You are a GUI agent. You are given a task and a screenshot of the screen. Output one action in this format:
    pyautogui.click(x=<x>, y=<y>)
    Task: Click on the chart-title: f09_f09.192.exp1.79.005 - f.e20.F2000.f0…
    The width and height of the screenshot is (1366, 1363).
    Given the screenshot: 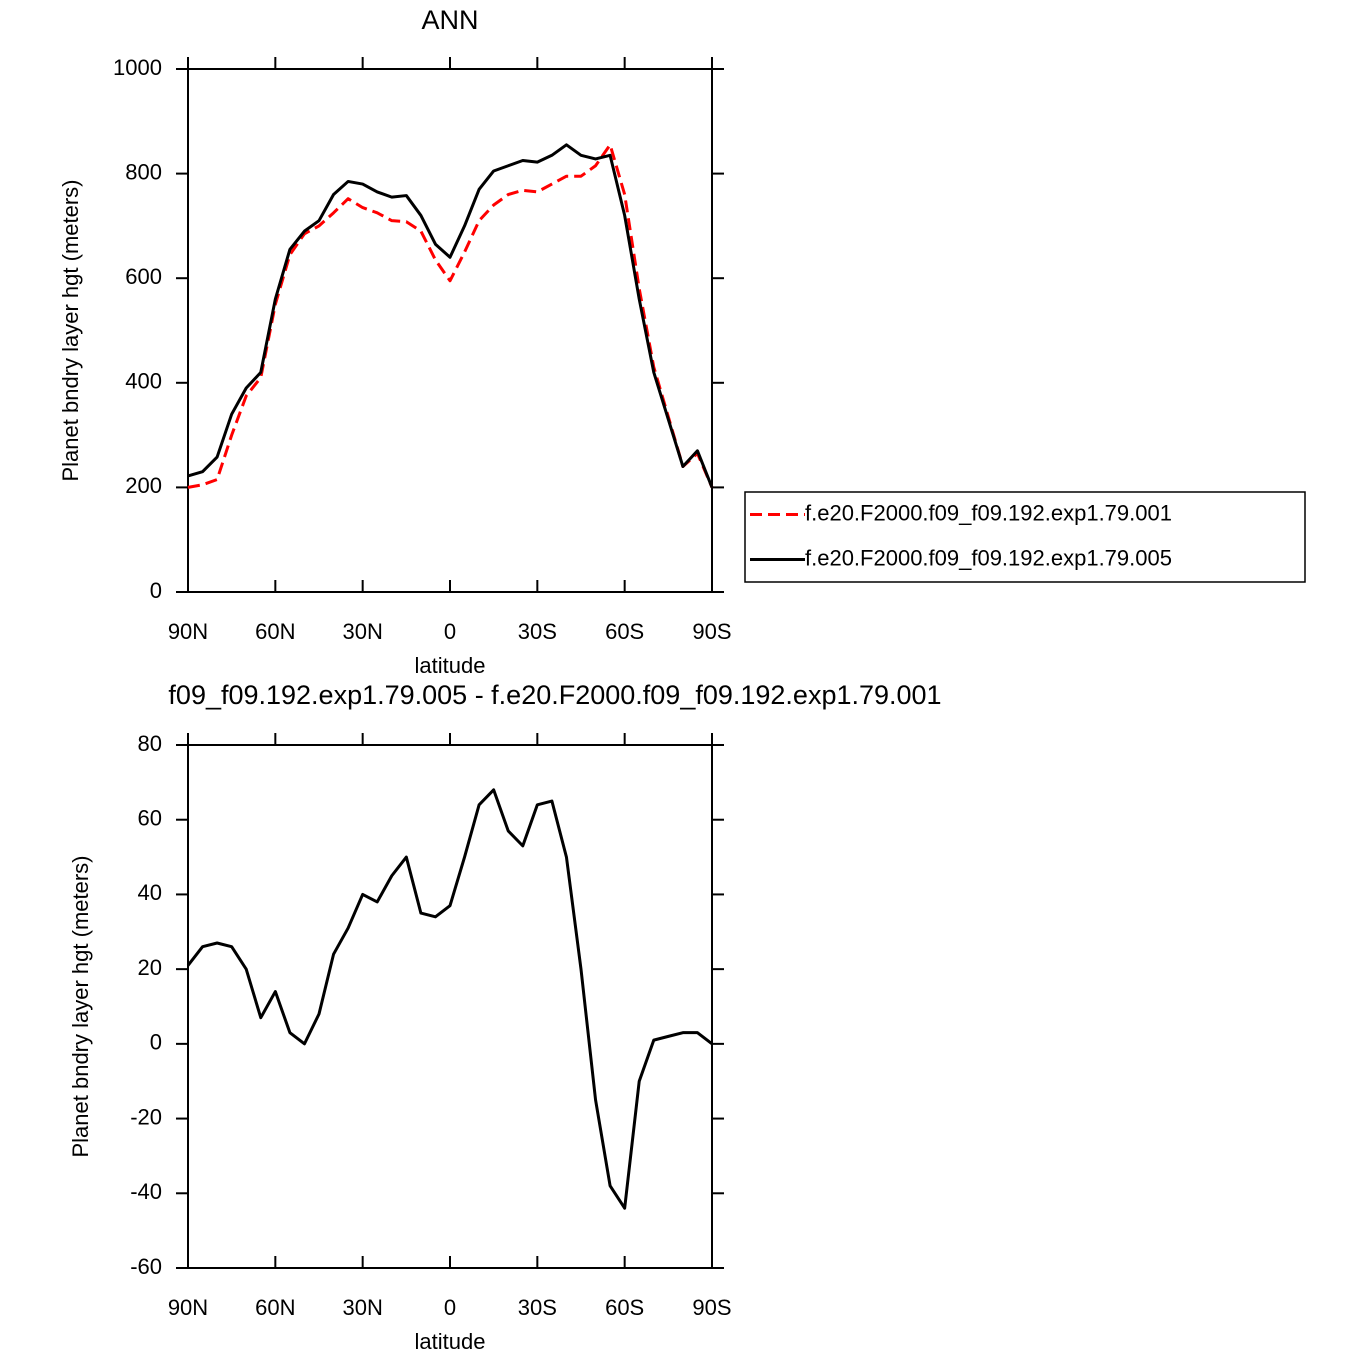 What is the action you would take?
    pyautogui.click(x=554, y=695)
    